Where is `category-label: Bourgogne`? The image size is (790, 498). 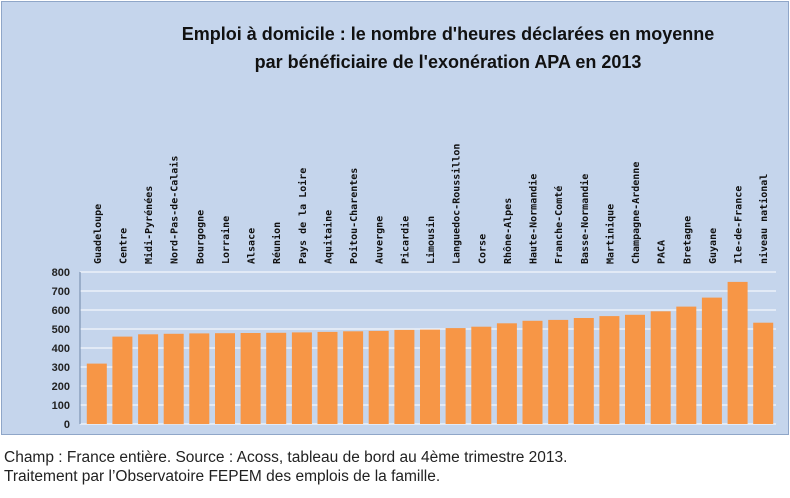 category-label: Bourgogne is located at coordinates (200, 237).